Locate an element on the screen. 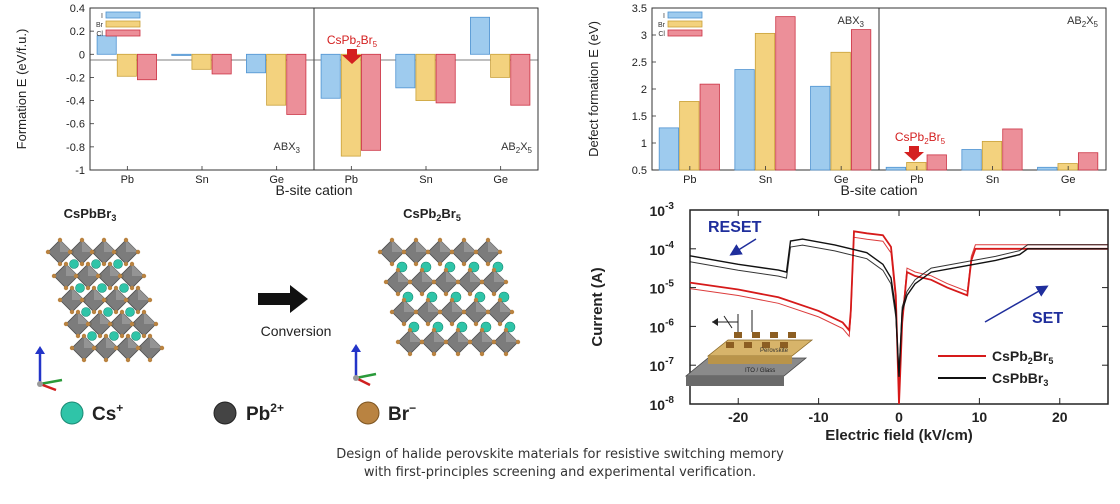 This screenshot has height=504, width=1120. cs-atom-label: Cs+ is located at coordinates (107, 413).